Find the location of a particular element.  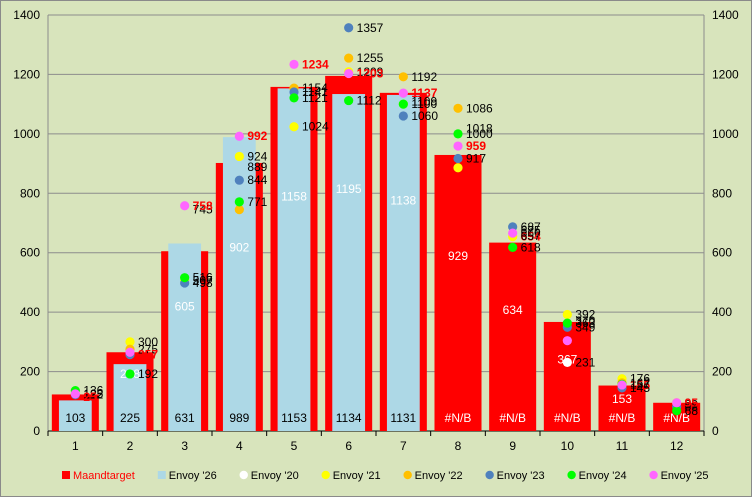

bar-label-envoy-26: 103 is located at coordinates (75, 418).